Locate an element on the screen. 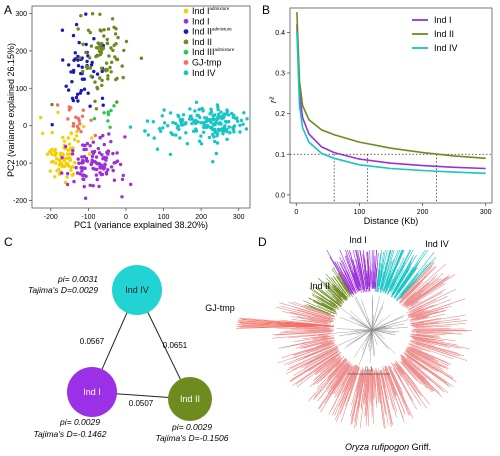  pca-x-tick-label: 100 is located at coordinates (164, 217).